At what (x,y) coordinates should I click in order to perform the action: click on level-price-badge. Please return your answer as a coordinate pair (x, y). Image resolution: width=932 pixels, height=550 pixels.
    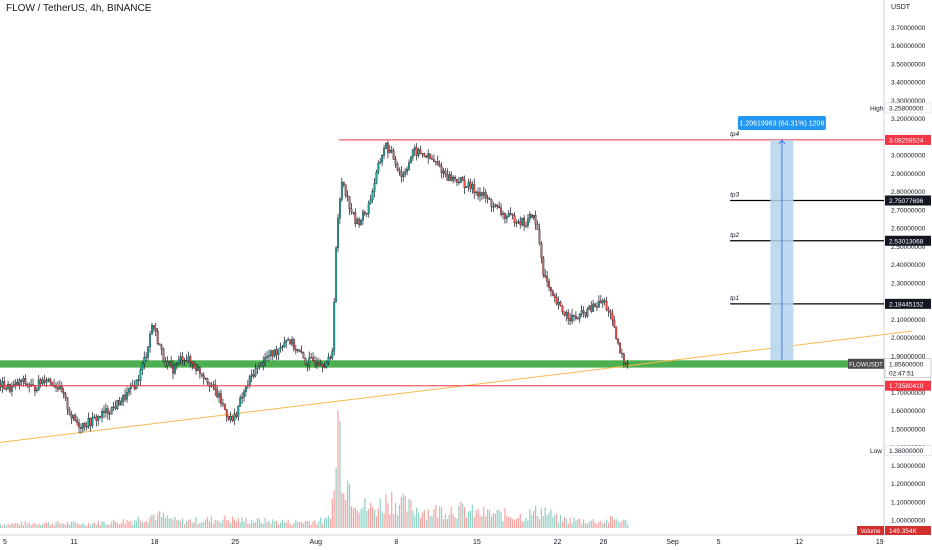
    Looking at the image, I should click on (908, 139).